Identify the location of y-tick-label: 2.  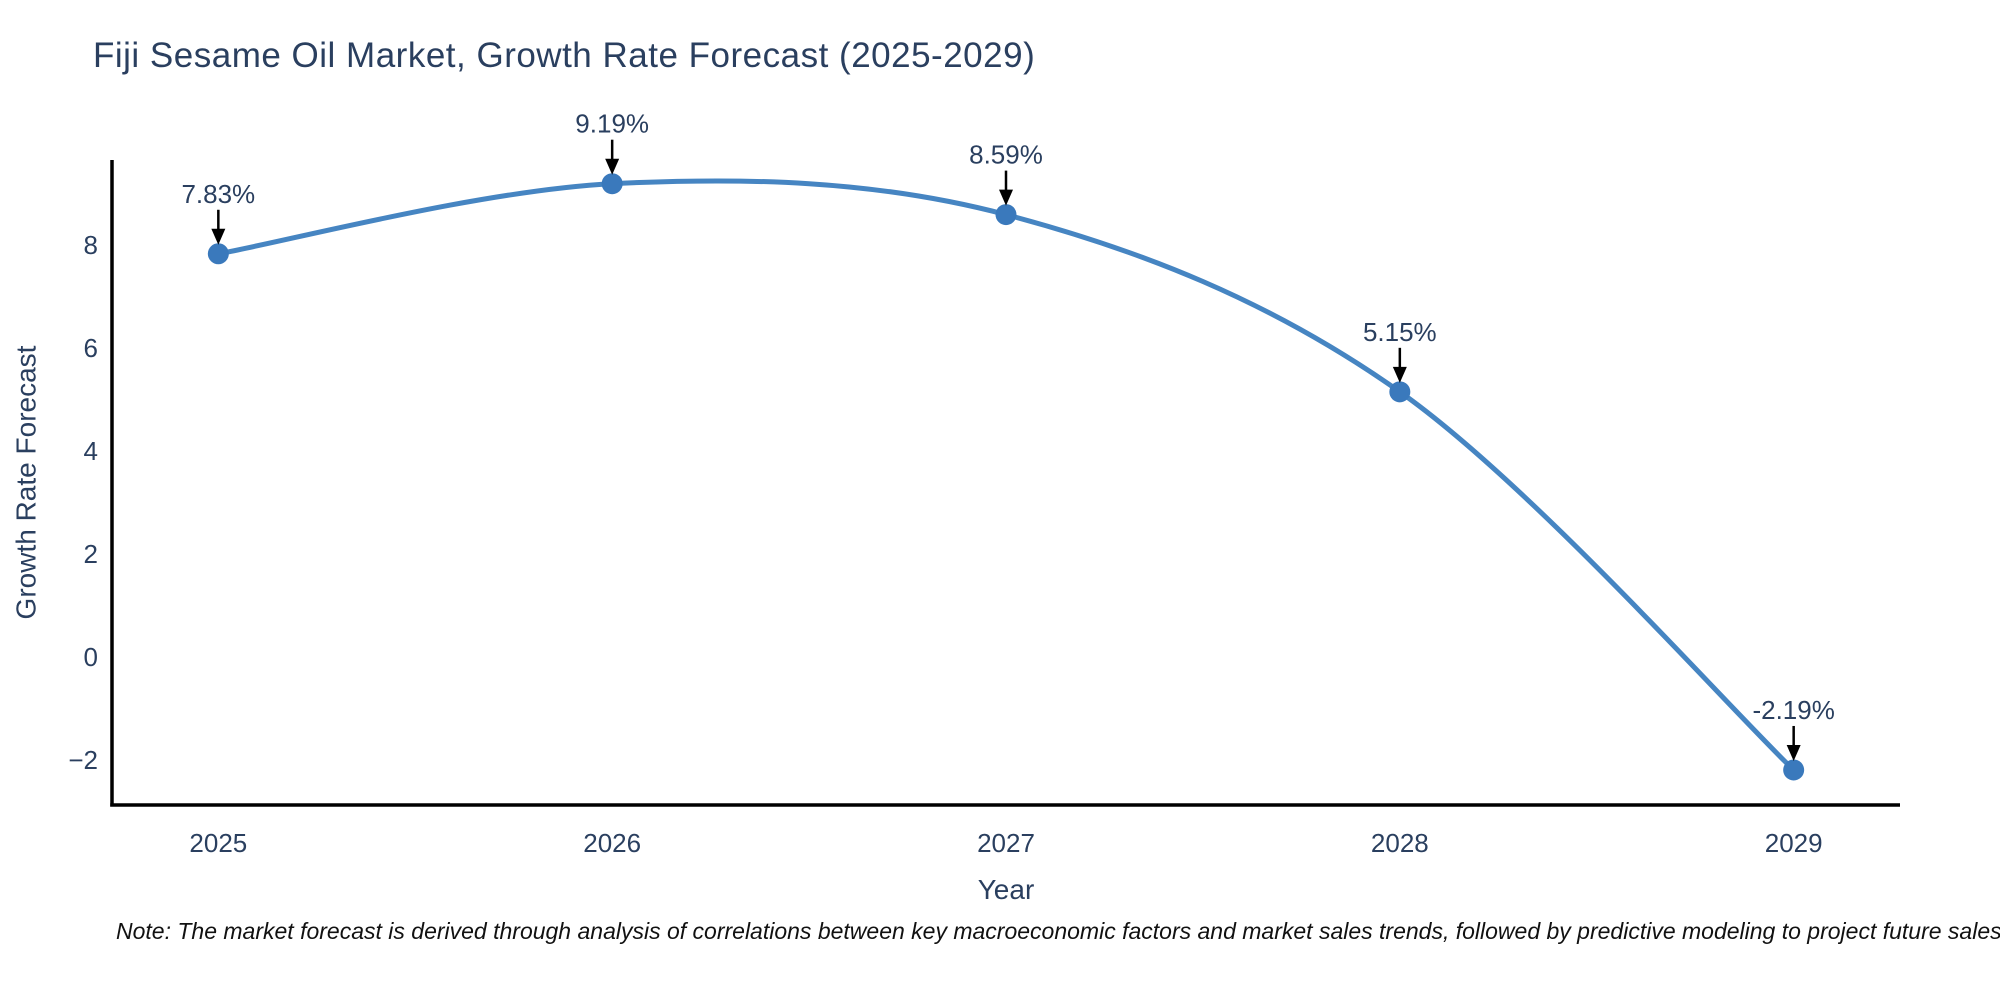
(91, 554).